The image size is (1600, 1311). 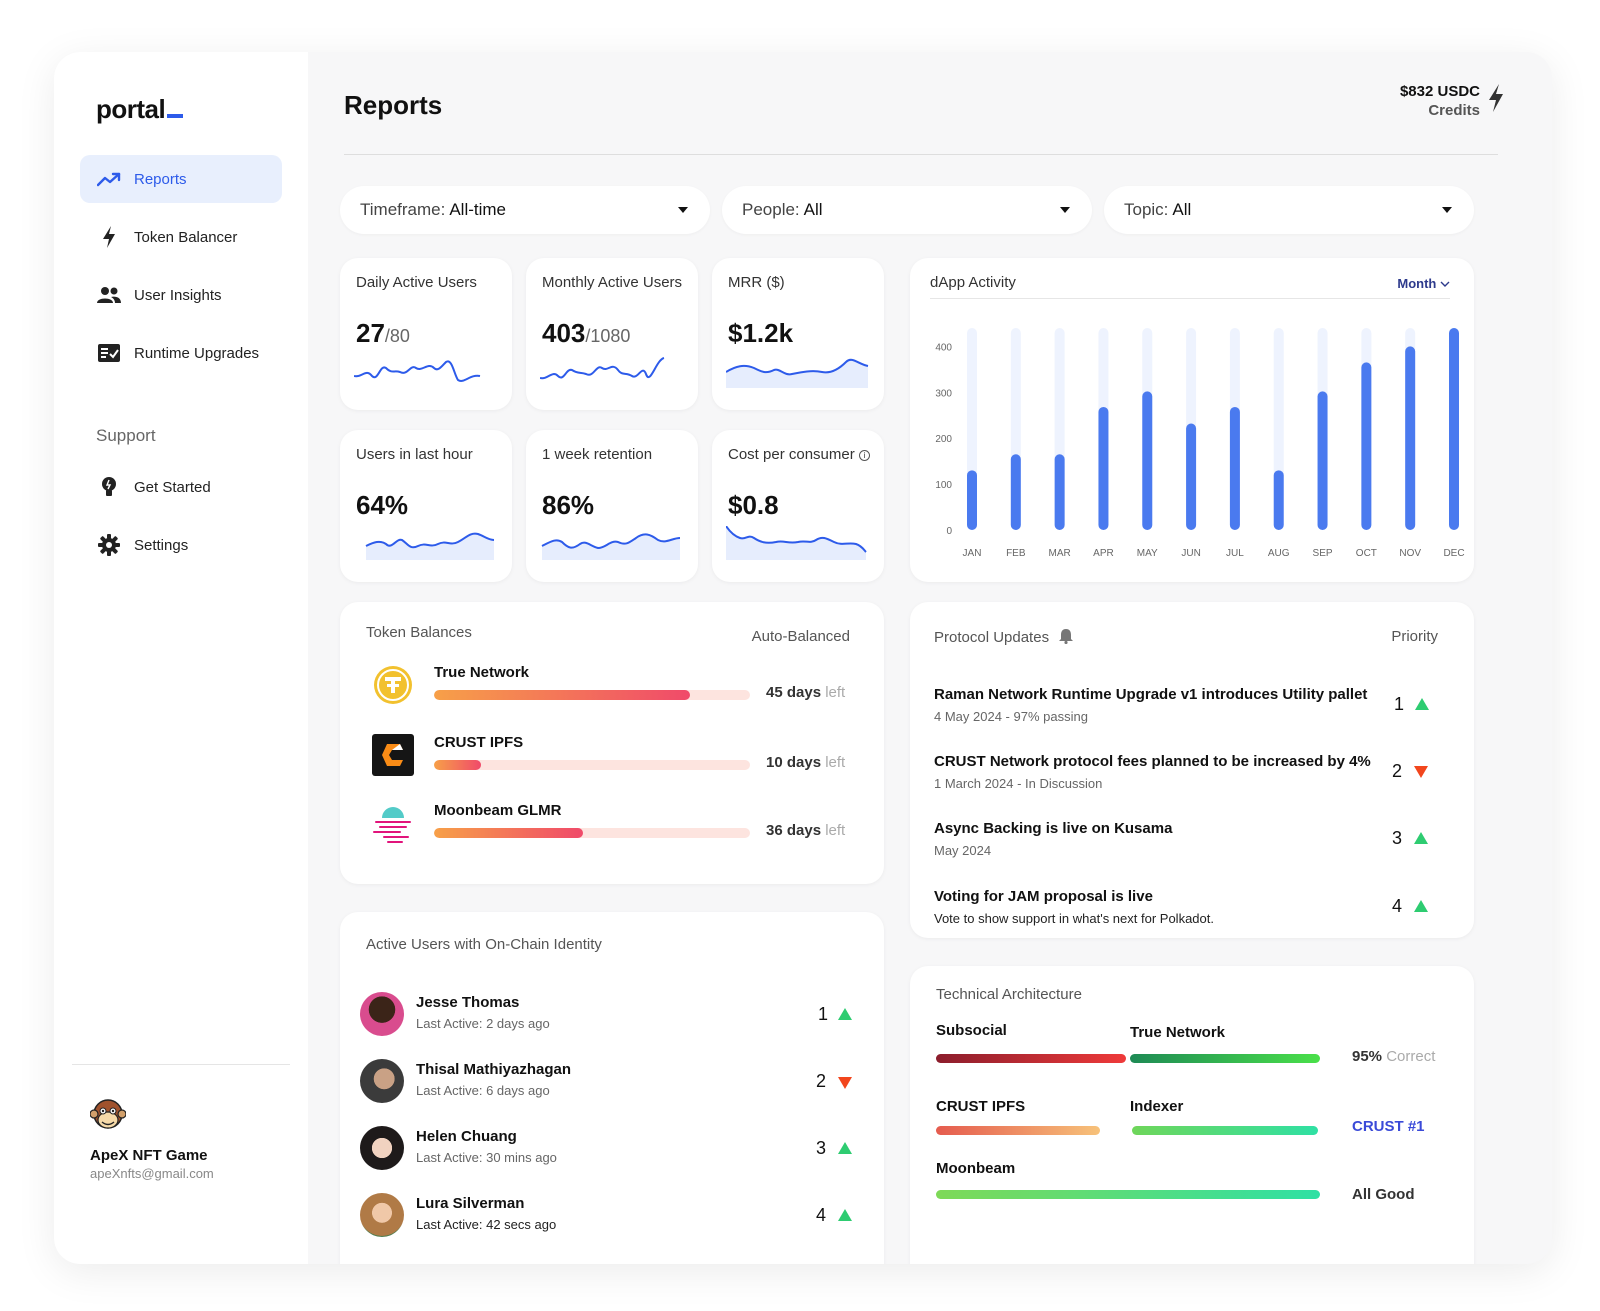 What do you see at coordinates (976, 1168) in the screenshot?
I see `arch-label-moonbeam: Moonbeam` at bounding box center [976, 1168].